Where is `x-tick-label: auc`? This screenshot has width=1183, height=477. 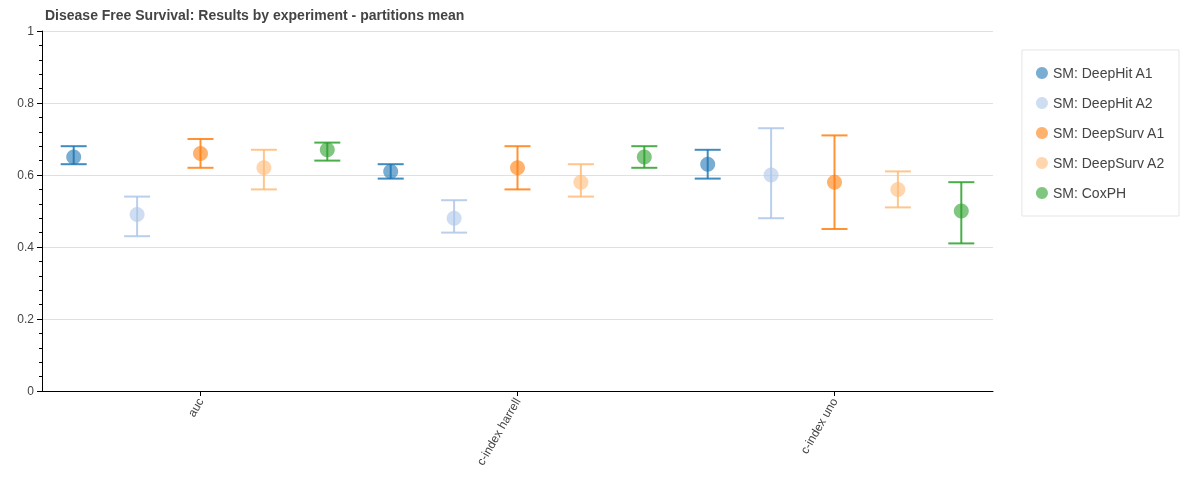 x-tick-label: auc is located at coordinates (195, 407).